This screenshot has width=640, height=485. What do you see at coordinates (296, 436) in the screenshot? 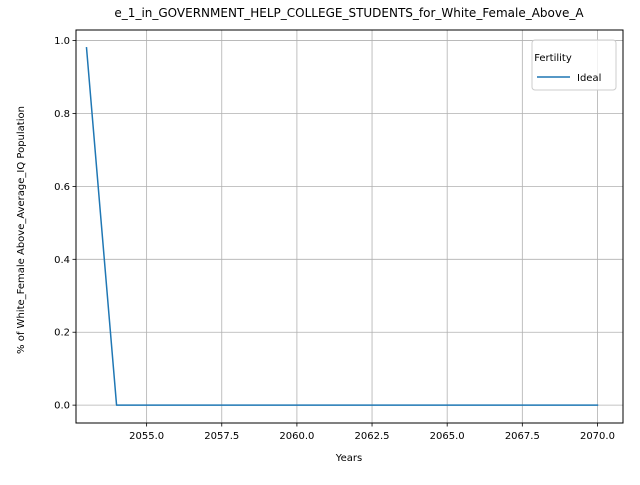
I see `x-tick-label: 2060.0` at bounding box center [296, 436].